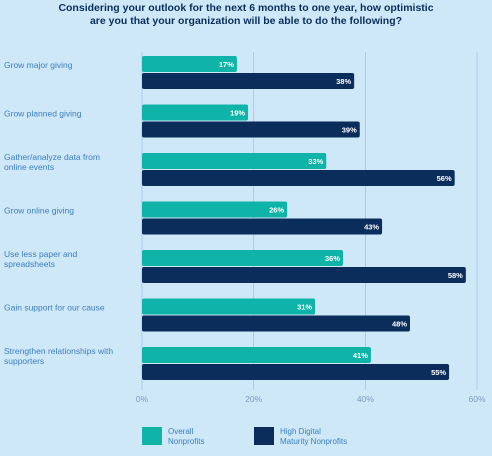 The height and width of the screenshot is (456, 492). Describe the element at coordinates (223, 437) in the screenshot. I see `legend-label-overall: Overall Nonprofits` at that location.